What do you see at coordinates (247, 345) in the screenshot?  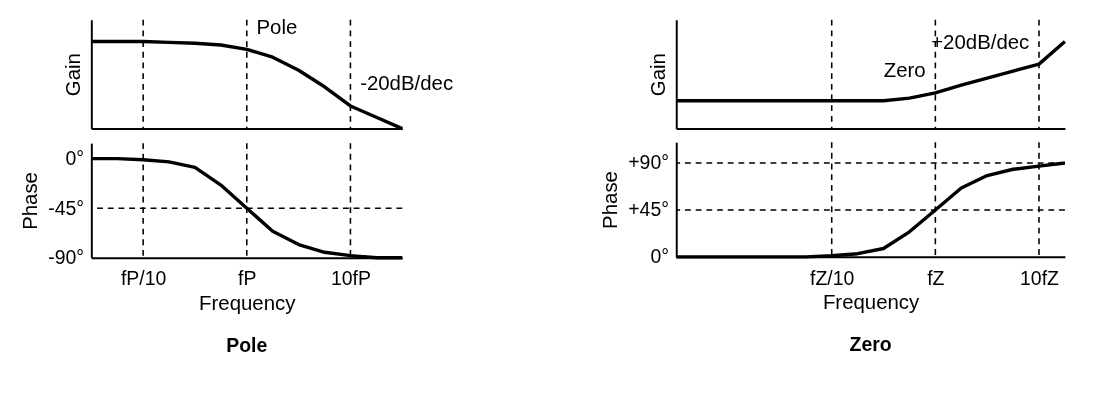 I see `text: Pole` at bounding box center [247, 345].